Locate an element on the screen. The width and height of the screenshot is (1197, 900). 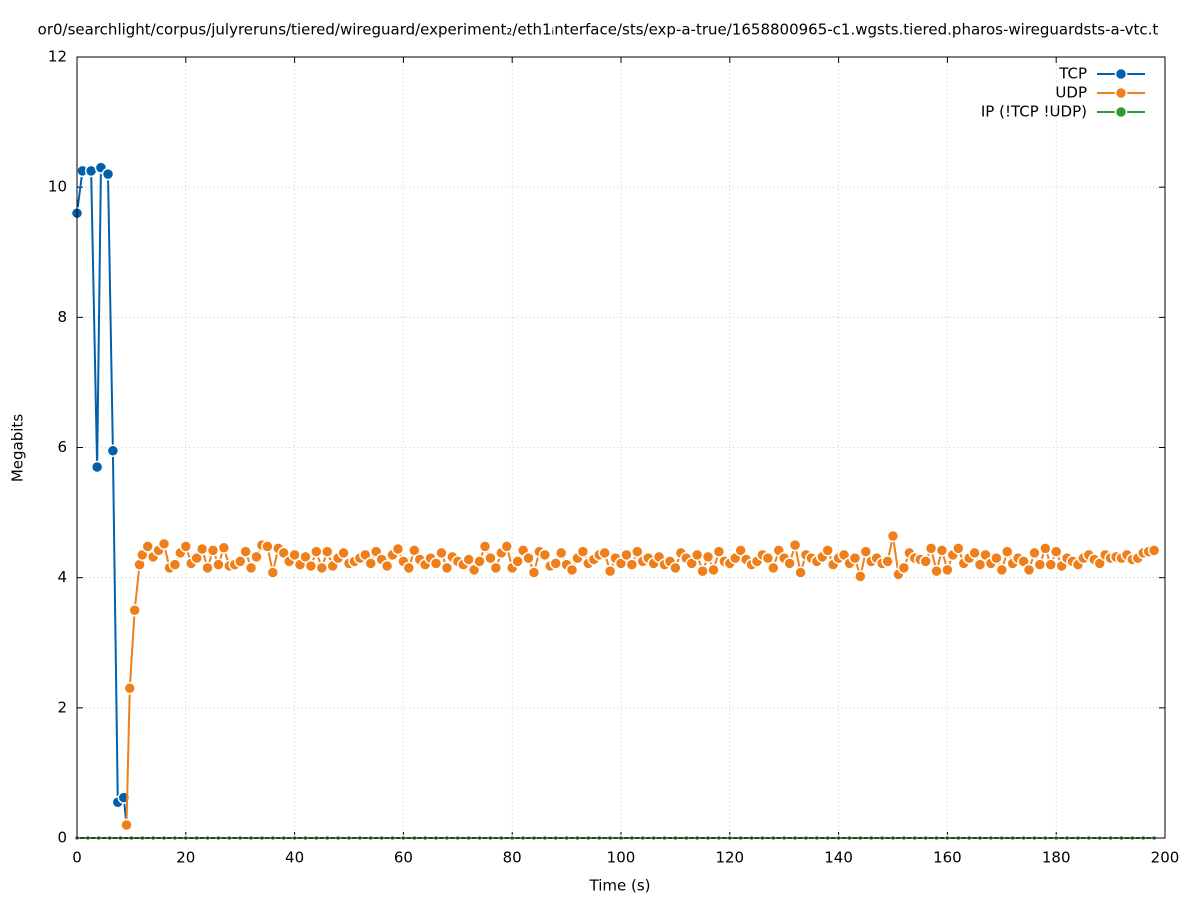
x-tick-label: 100 is located at coordinates (621, 858).